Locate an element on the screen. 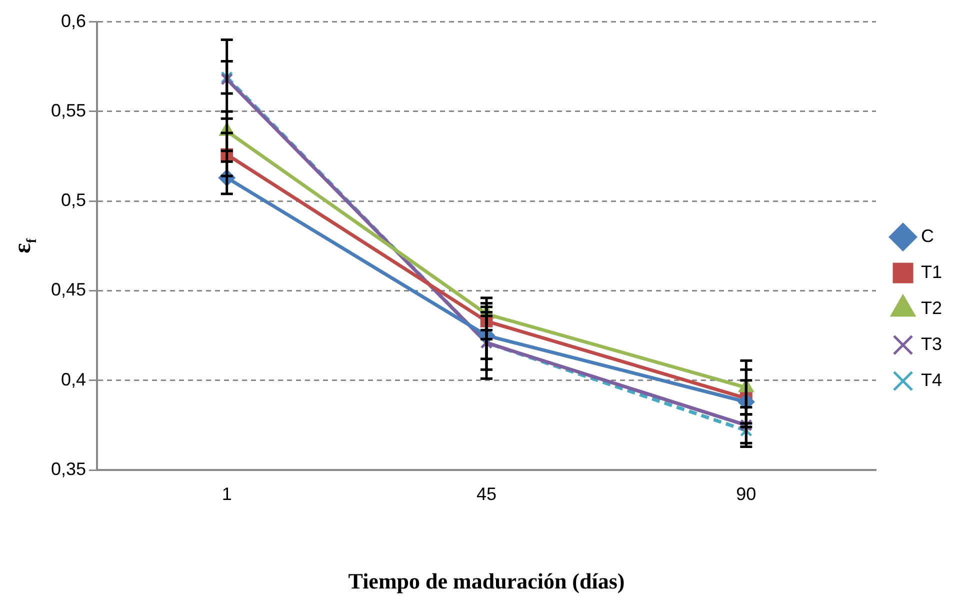 This screenshot has height=608, width=980. legend-label: T4 is located at coordinates (931, 380).